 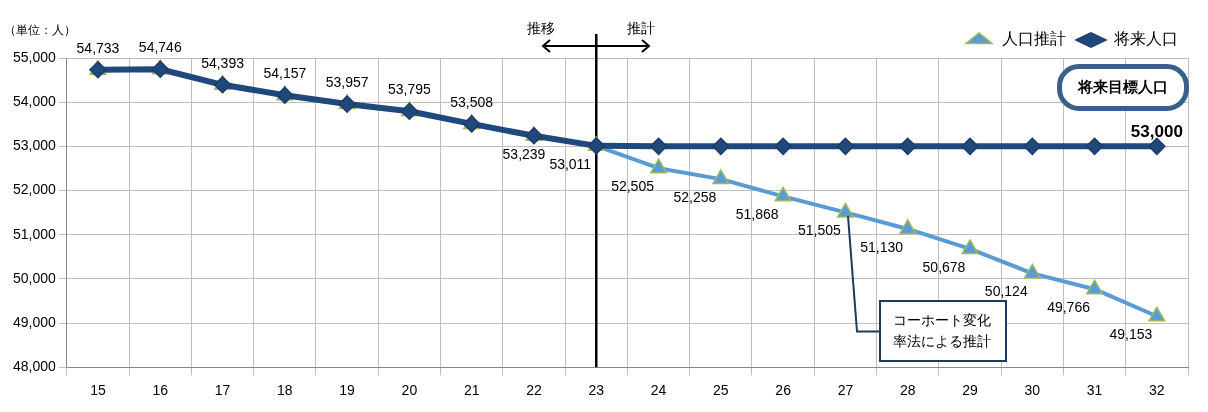 What do you see at coordinates (1032, 390) in the screenshot?
I see `x-tick-label: 30` at bounding box center [1032, 390].